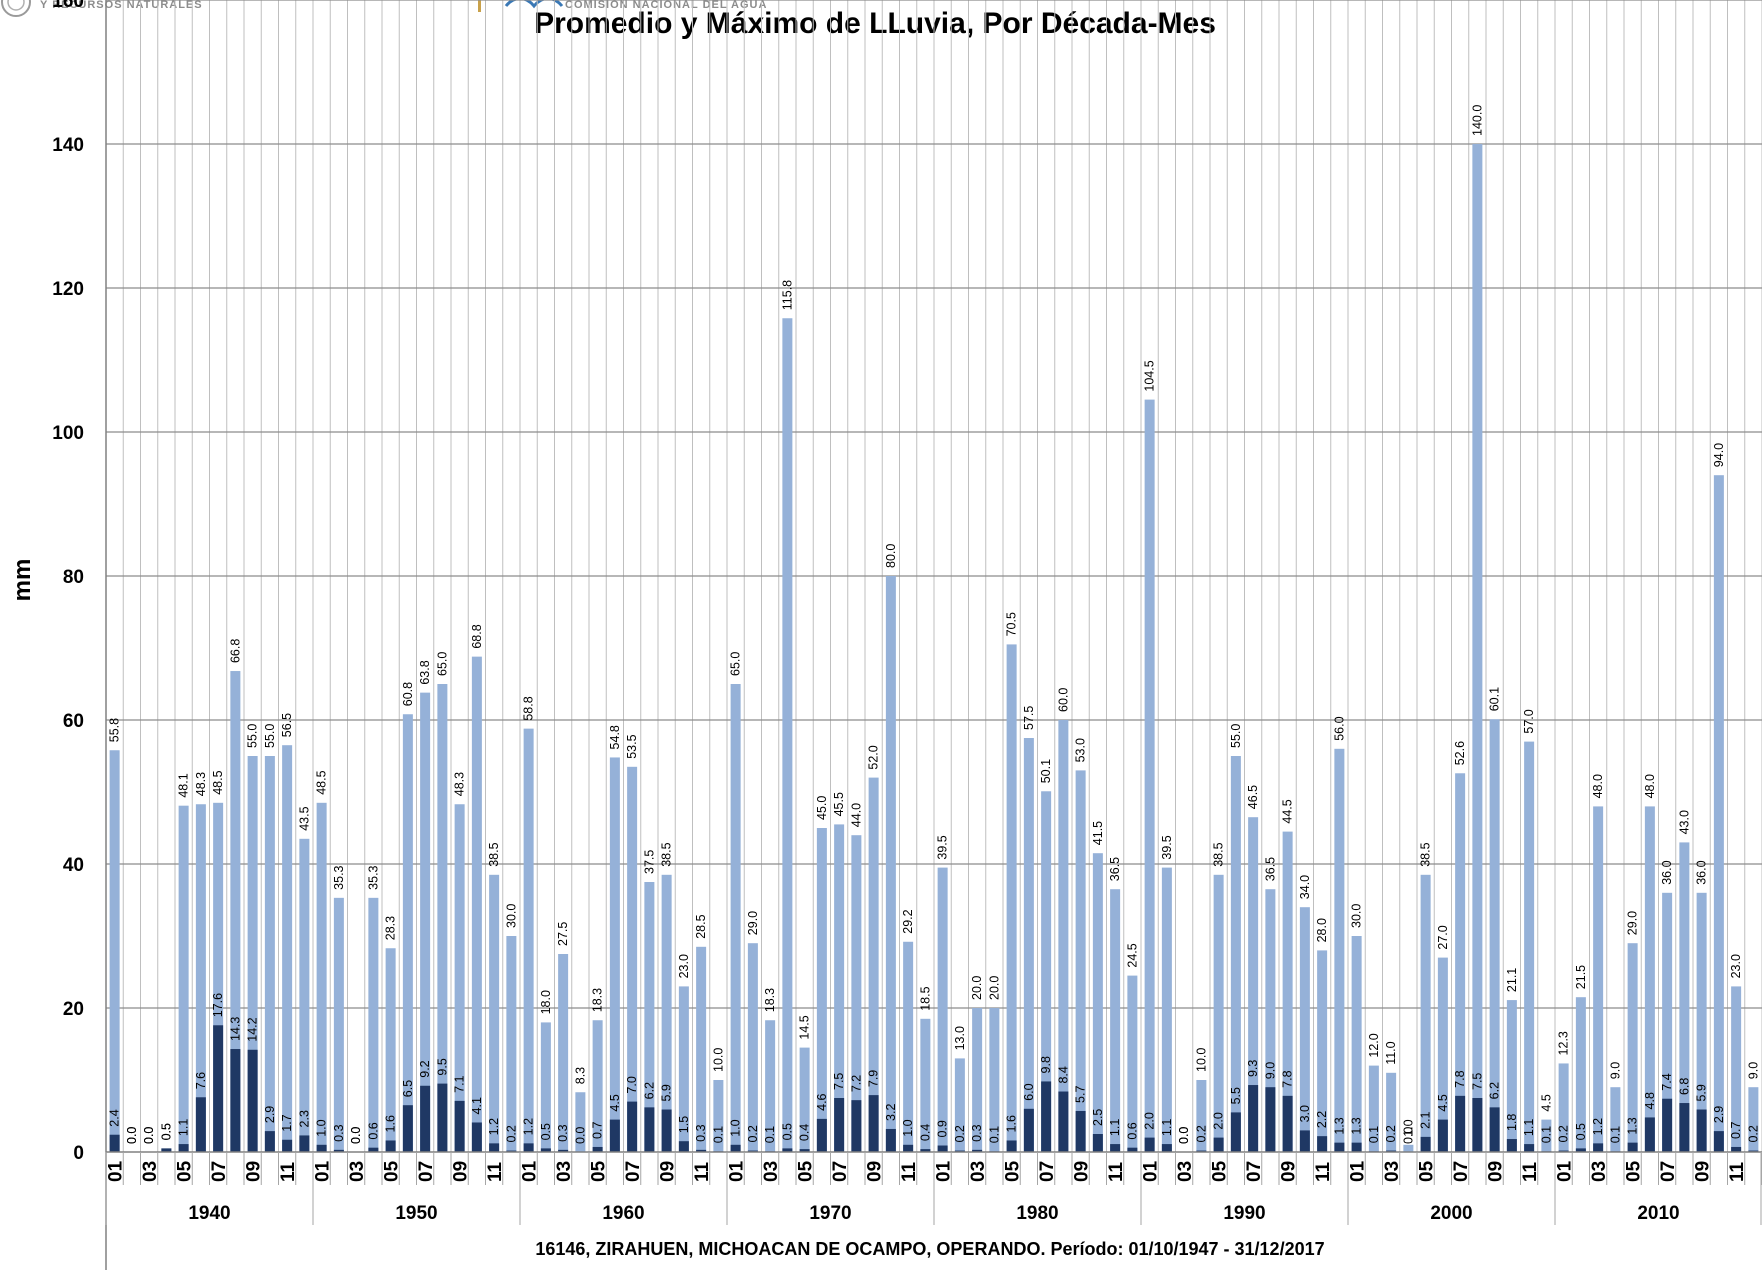  Describe the element at coordinates (1288, 811) in the screenshot. I see `value-label-maximo: 44.5` at that location.